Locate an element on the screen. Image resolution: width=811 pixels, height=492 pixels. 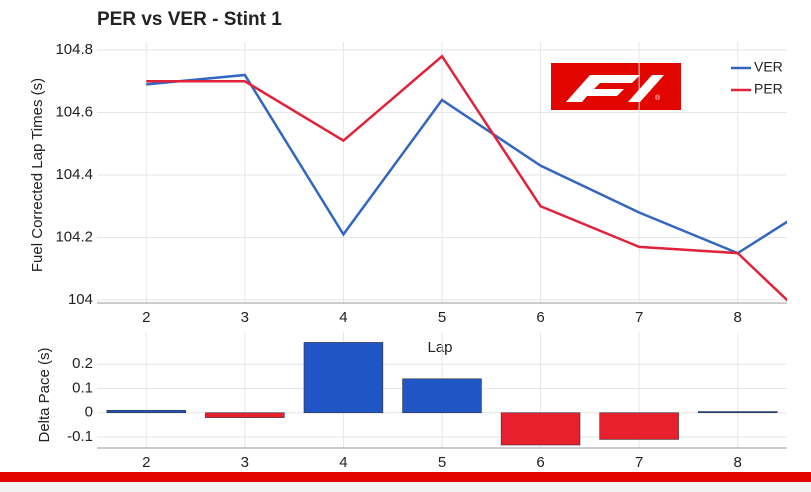
y-tick-label: 104.2 is located at coordinates (74, 236).